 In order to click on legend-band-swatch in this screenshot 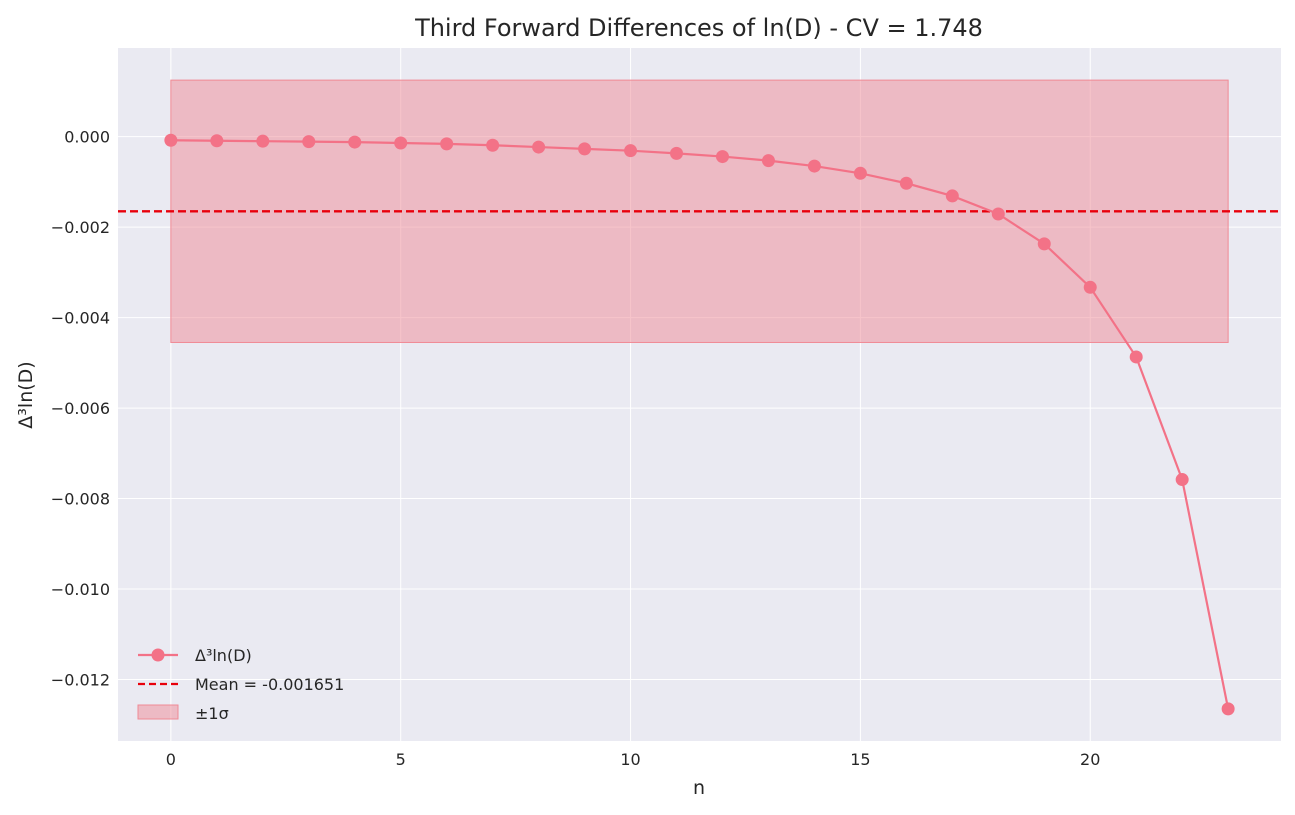, I will do `click(158, 712)`.